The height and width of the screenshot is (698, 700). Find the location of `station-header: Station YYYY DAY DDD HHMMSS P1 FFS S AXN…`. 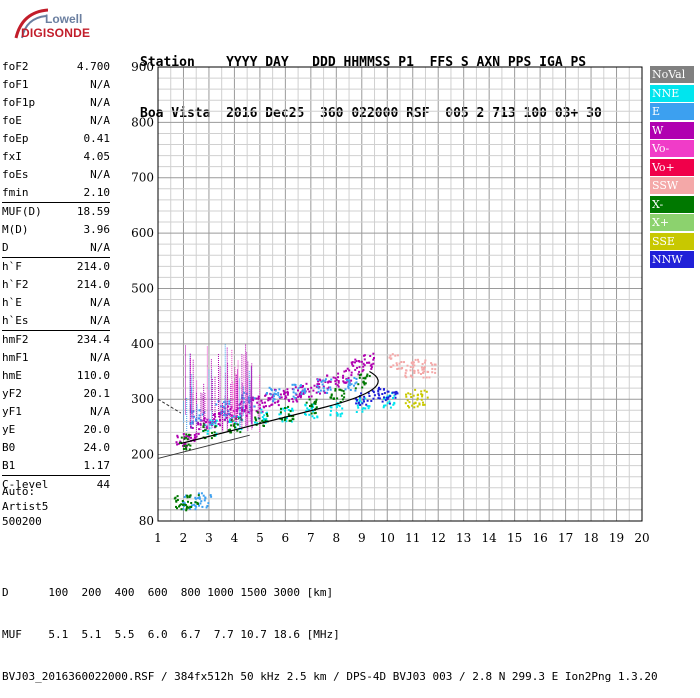

station-header: Station YYYY DAY DDD HHMMSS P1 FFS S AXN… is located at coordinates (371, 79).